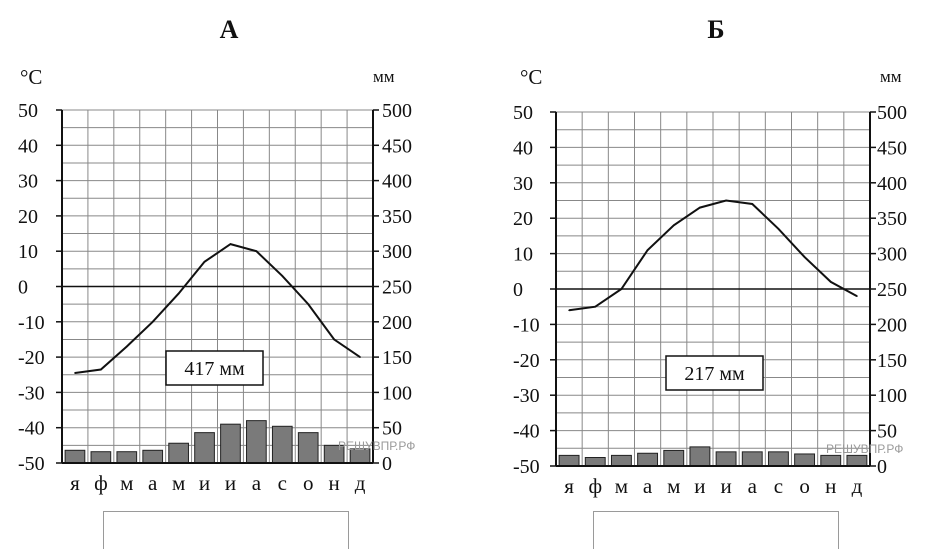 This screenshot has height=549, width=932. Describe the element at coordinates (892, 396) in the screenshot. I see `precip-tick-label: 100` at that location.